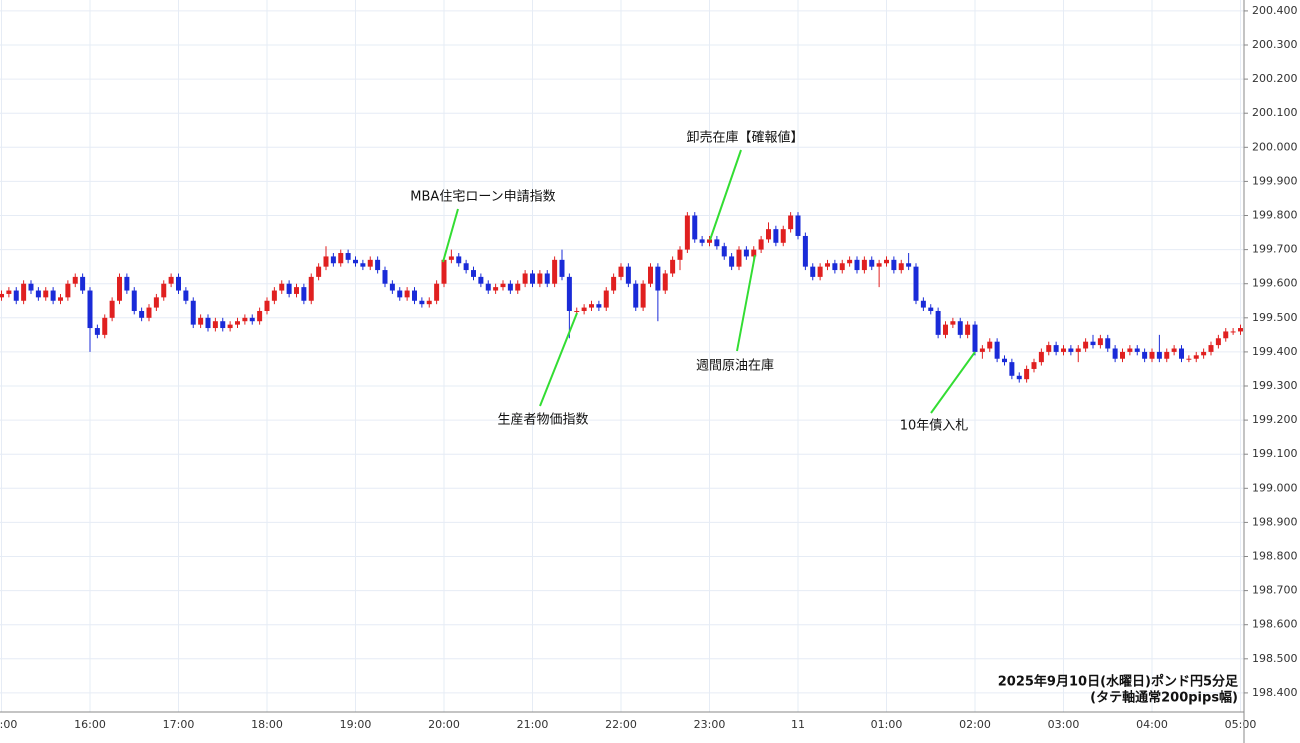 Image resolution: width=1300 pixels, height=743 pixels. Describe the element at coordinates (1275, 10) in the screenshot. I see `y-tick-label: 200.400` at that location.